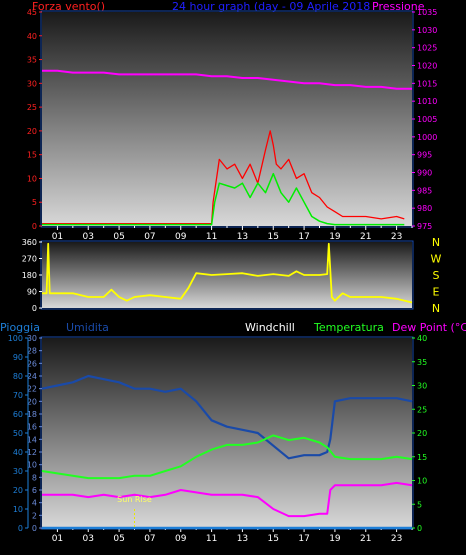  I want to click on temp-panel-x-tick-label: 13, so click(242, 539).